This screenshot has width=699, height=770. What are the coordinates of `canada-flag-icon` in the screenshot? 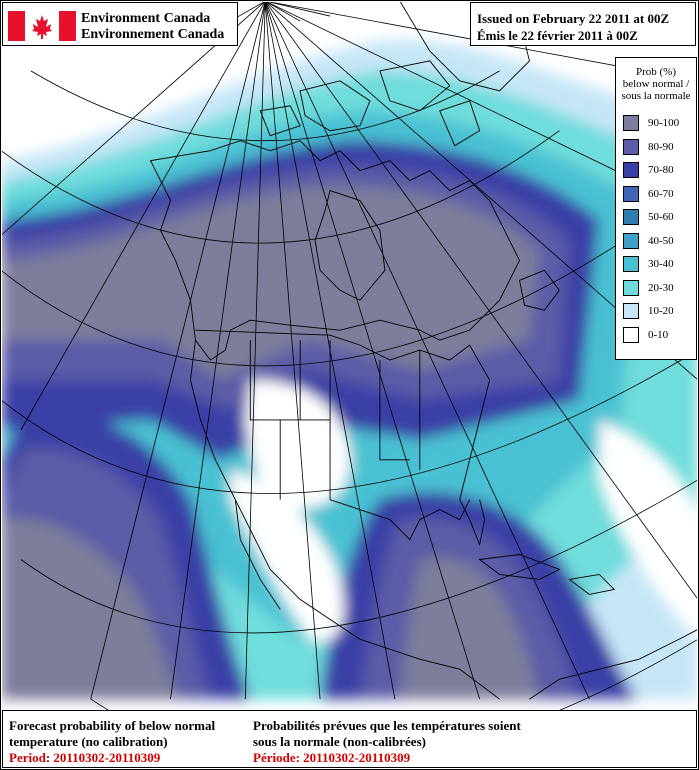 It's located at (42, 26).